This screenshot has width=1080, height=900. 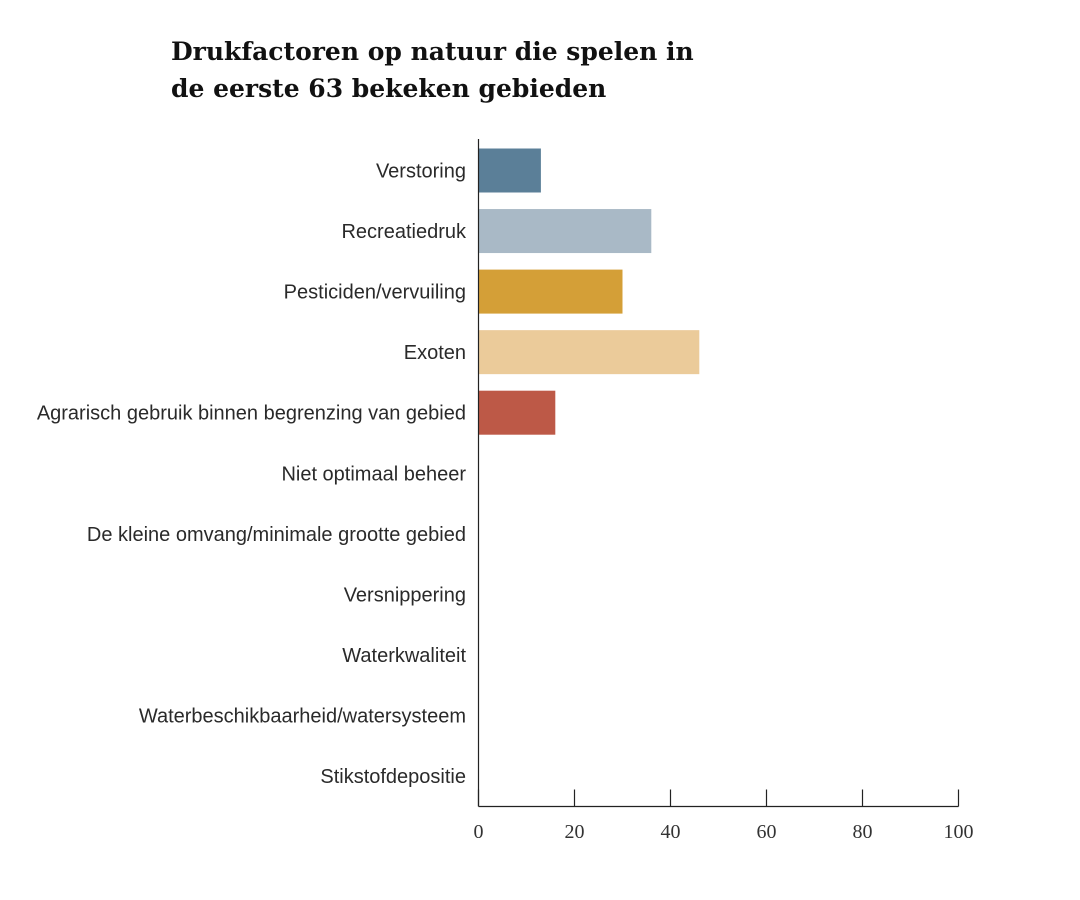 What do you see at coordinates (959, 832) in the screenshot?
I see `x-tick-label: 100` at bounding box center [959, 832].